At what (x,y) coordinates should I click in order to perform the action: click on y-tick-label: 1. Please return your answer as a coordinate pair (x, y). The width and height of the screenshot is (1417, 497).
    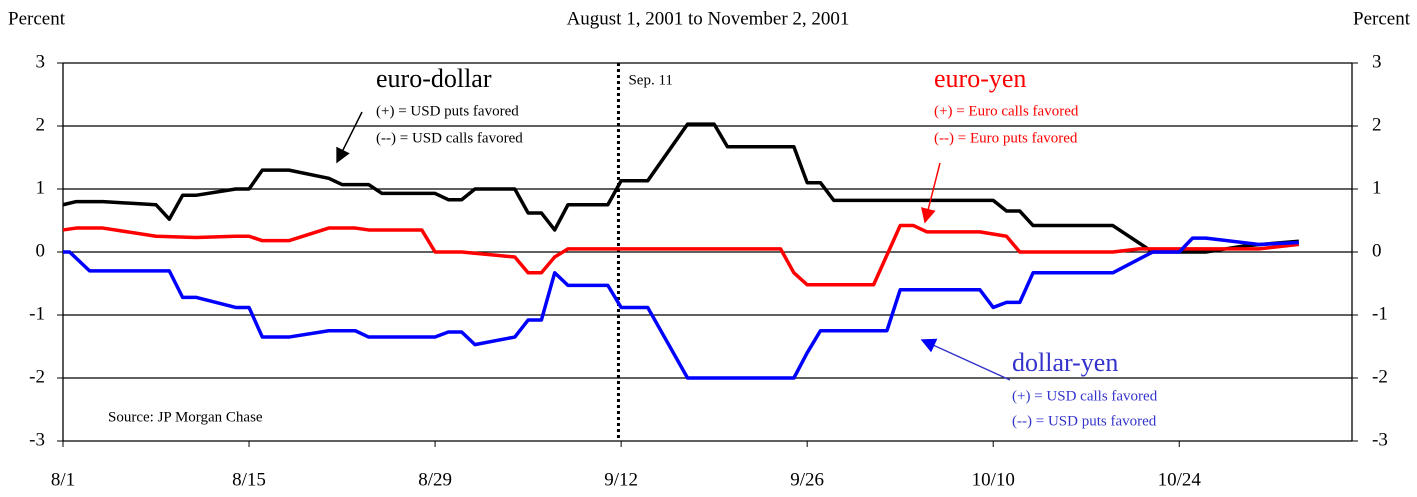
    Looking at the image, I should click on (41, 187).